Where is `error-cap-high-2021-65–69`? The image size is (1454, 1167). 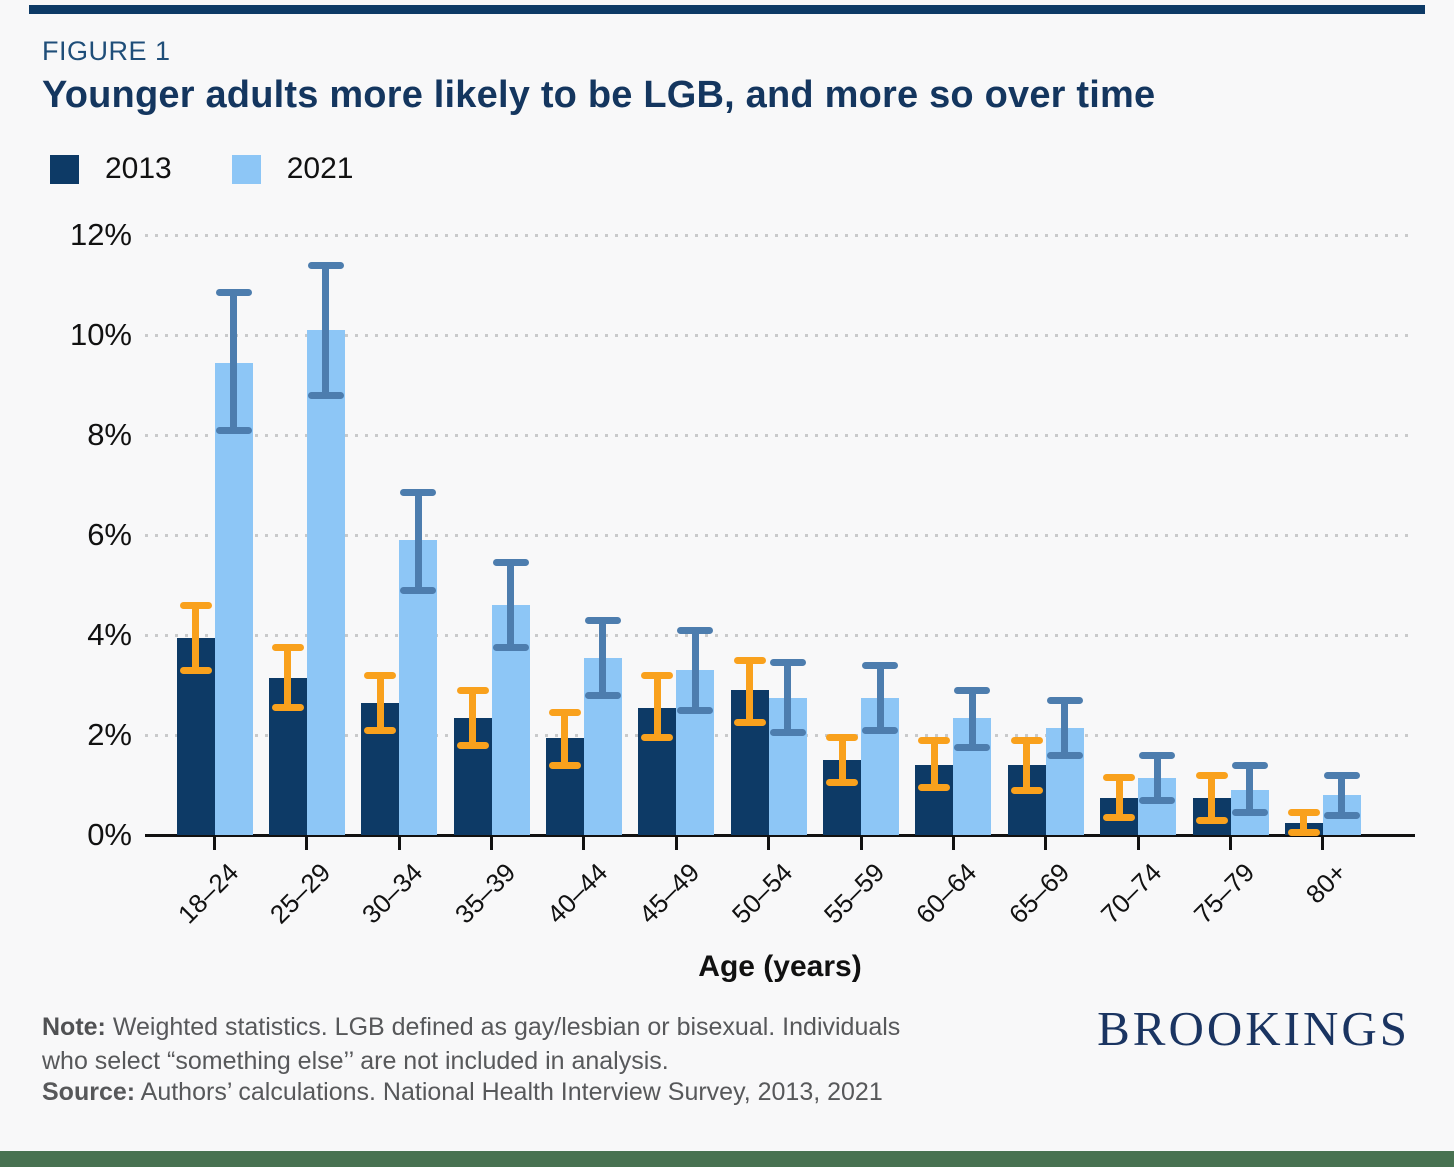
error-cap-high-2021-65–69 is located at coordinates (1064, 700).